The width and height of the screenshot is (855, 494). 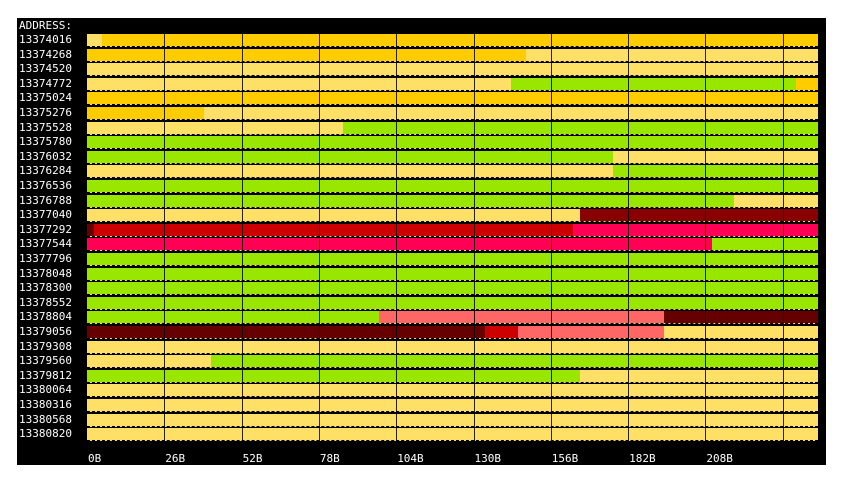 I want to click on memory-row: 13378300, so click(x=418, y=288).